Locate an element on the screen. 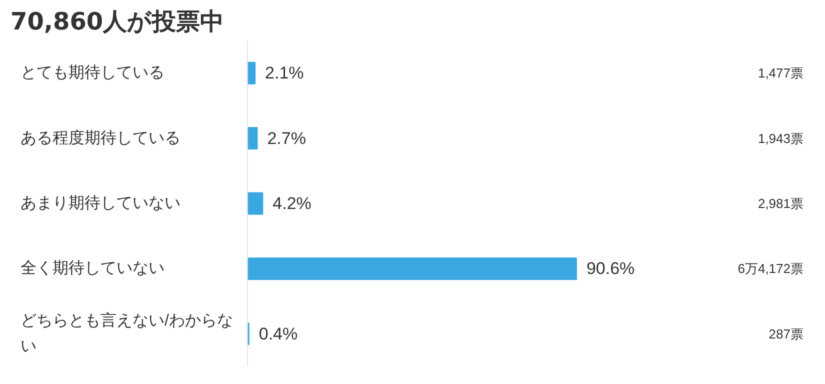 The height and width of the screenshot is (384, 825). data-label: 2.7% is located at coordinates (286, 138).